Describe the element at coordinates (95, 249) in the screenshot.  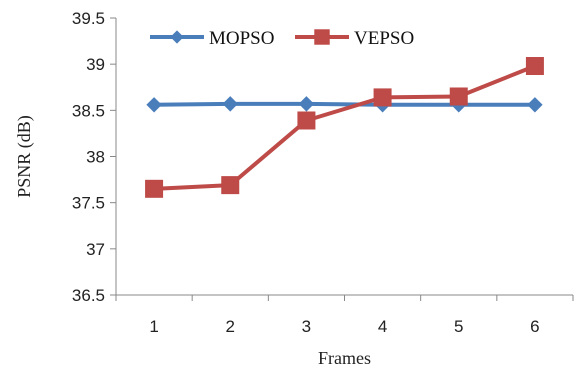
I see `y-tick-label: 37` at that location.